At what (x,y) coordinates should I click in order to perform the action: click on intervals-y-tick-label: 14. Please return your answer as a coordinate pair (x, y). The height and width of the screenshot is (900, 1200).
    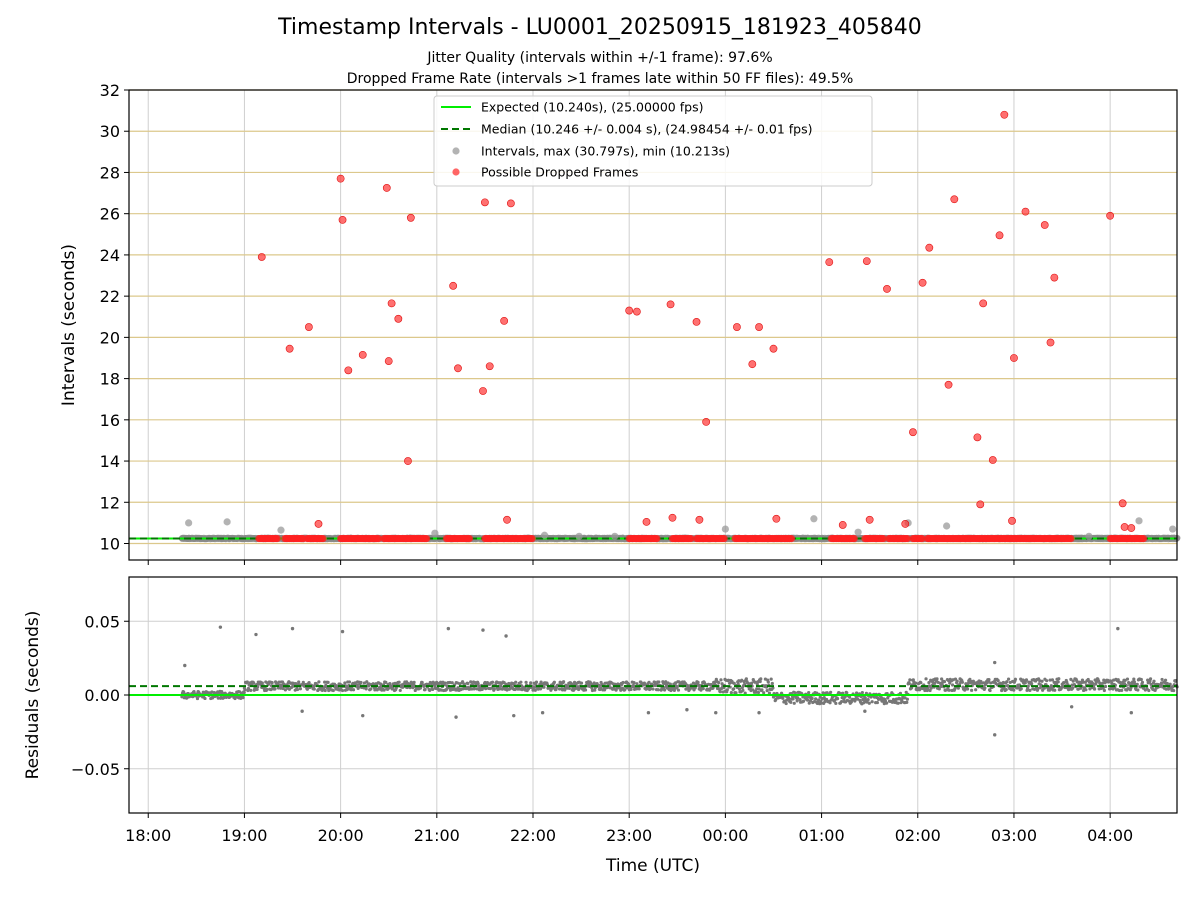
    Looking at the image, I should click on (110, 461).